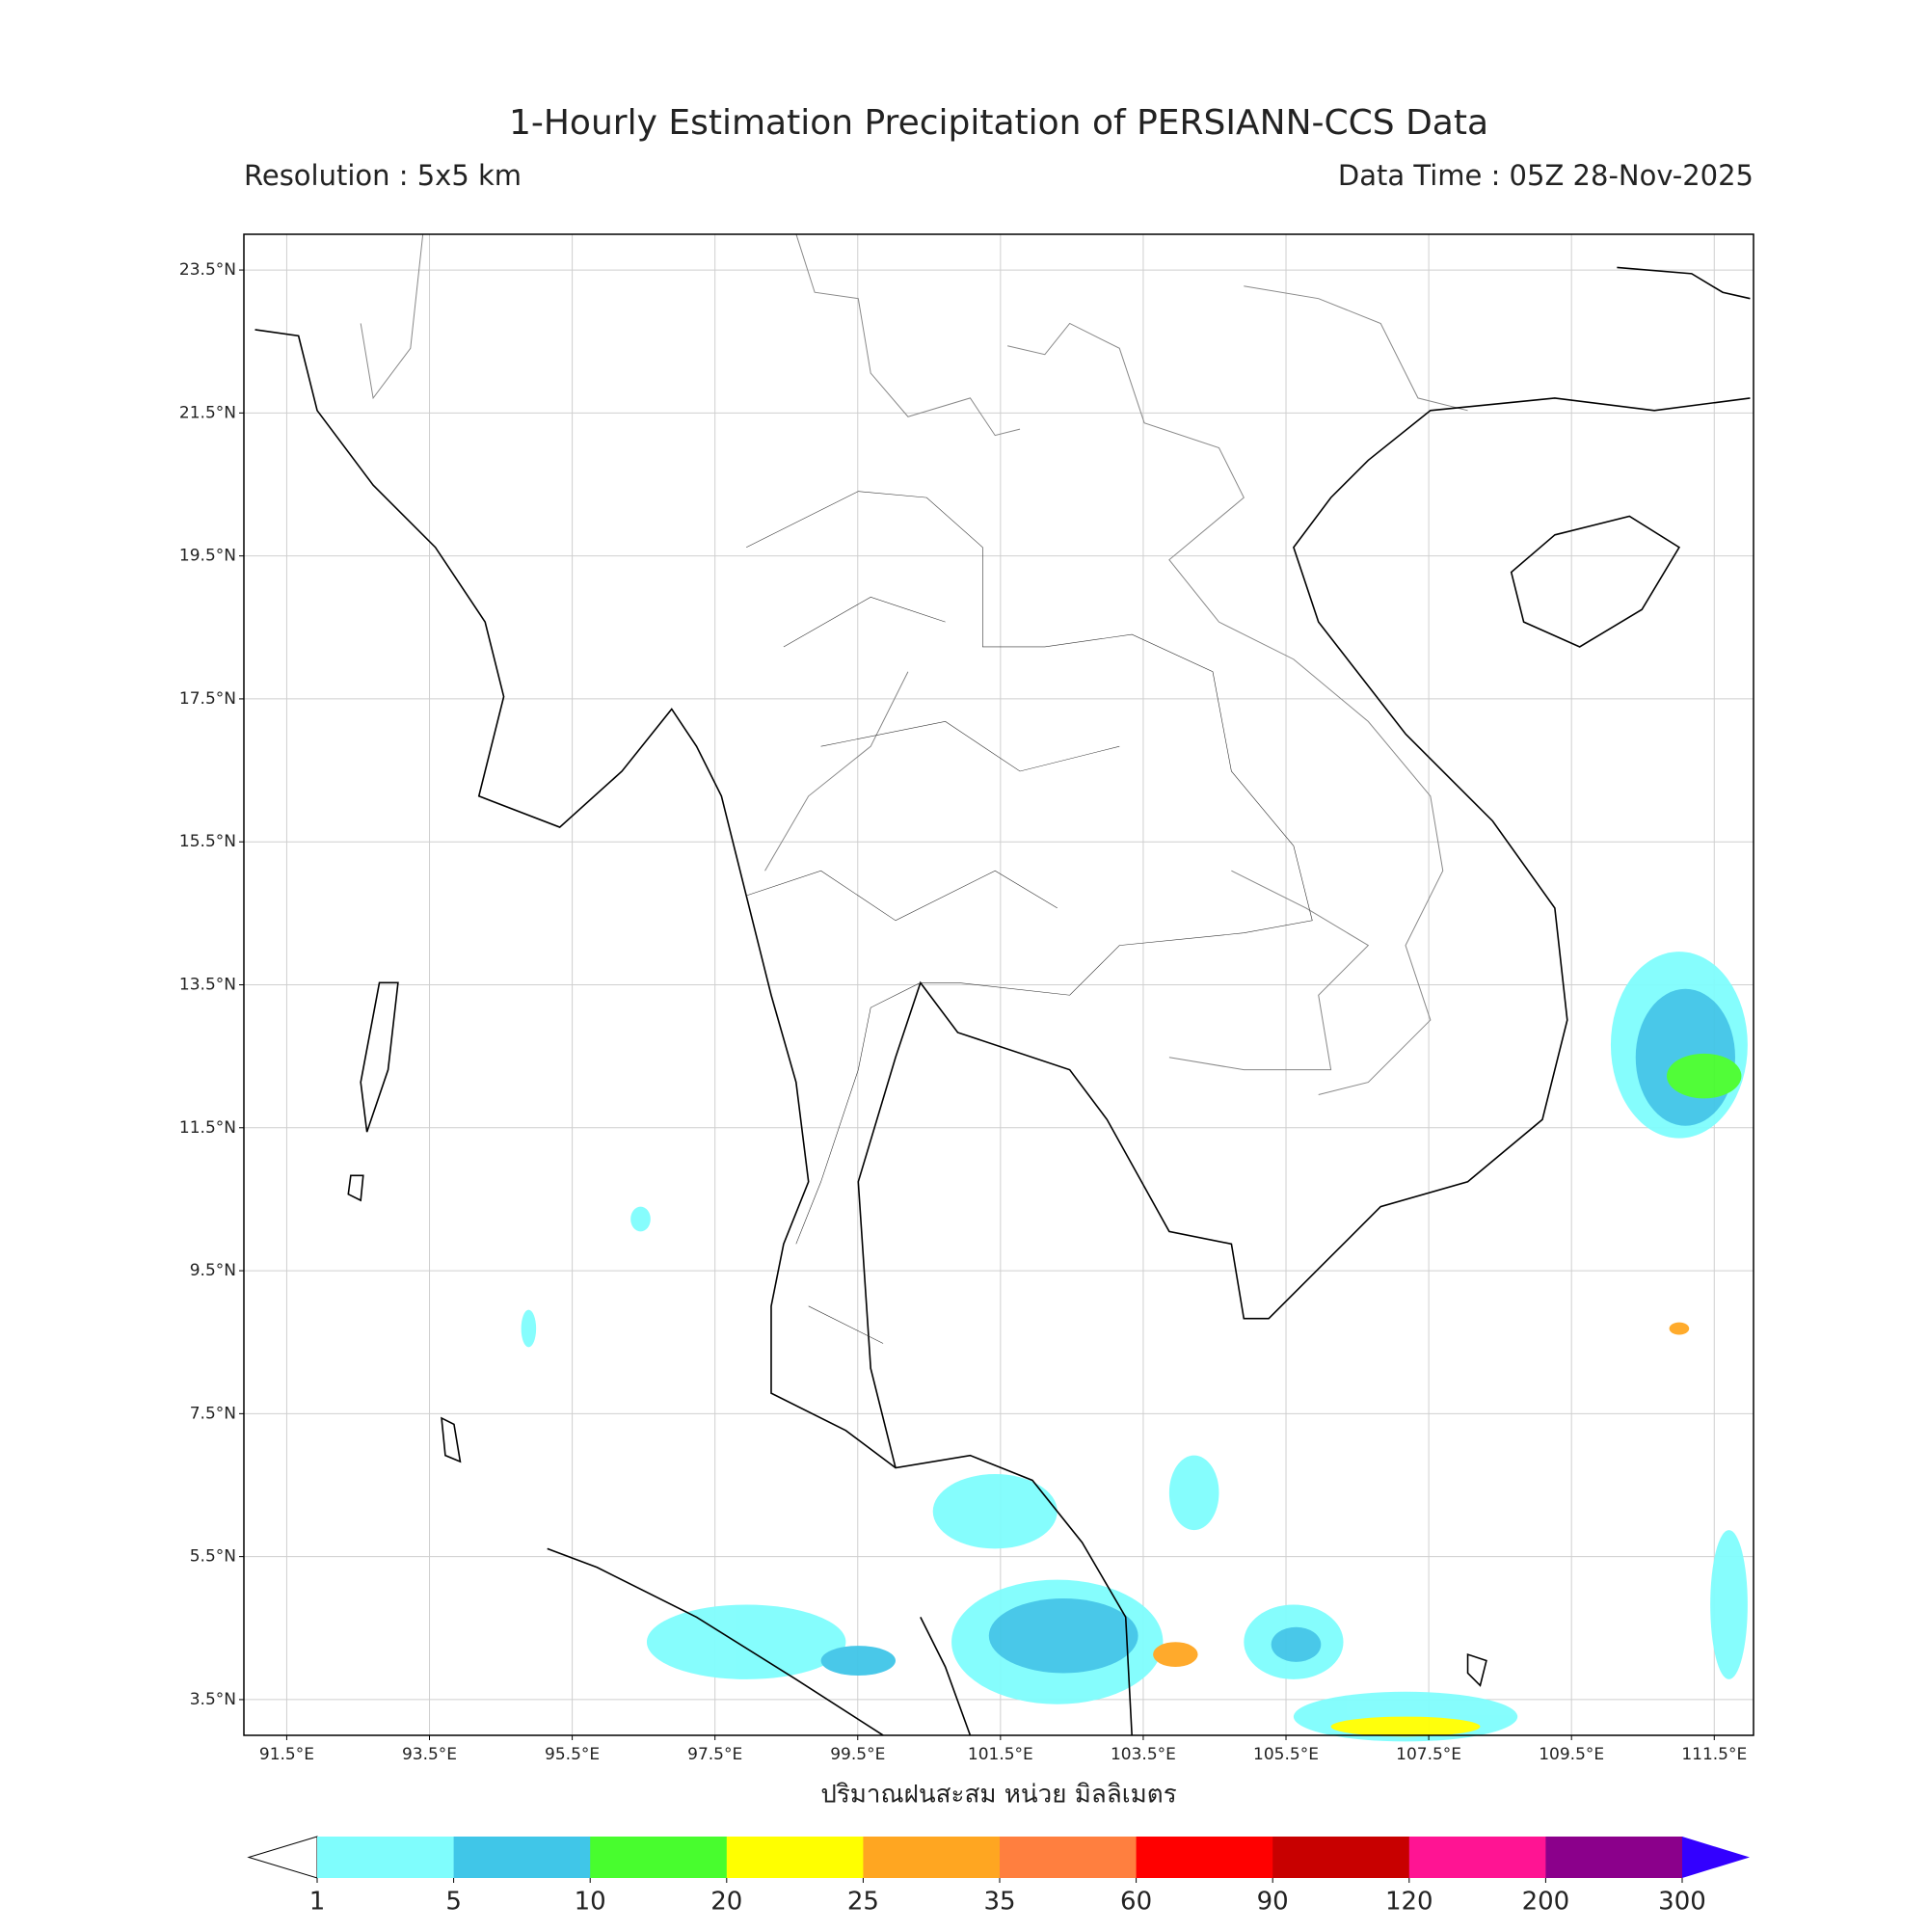 The height and width of the screenshot is (1932, 1928). Describe the element at coordinates (1000, 1755) in the screenshot. I see `lon-tick-label: 101.5°E` at that location.